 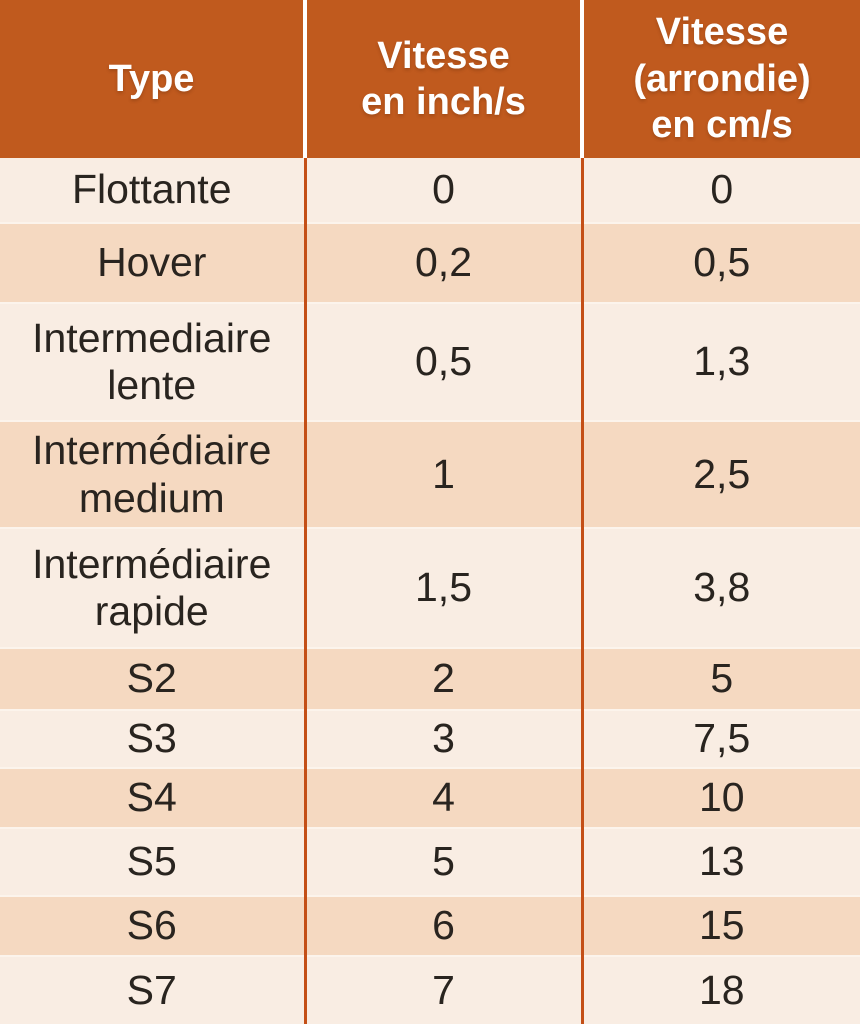 What do you see at coordinates (720, 79) in the screenshot?
I see `col-header-cm: Vitesse (arrondie) en cm/s` at bounding box center [720, 79].